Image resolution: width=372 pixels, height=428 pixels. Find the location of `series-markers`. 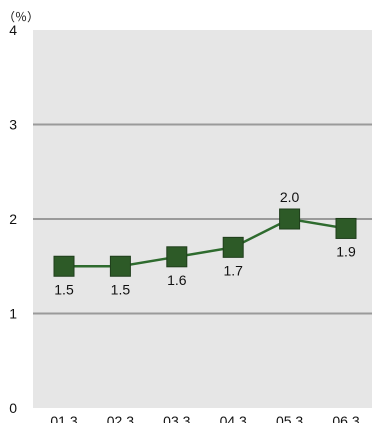

series-markers is located at coordinates (205, 242).